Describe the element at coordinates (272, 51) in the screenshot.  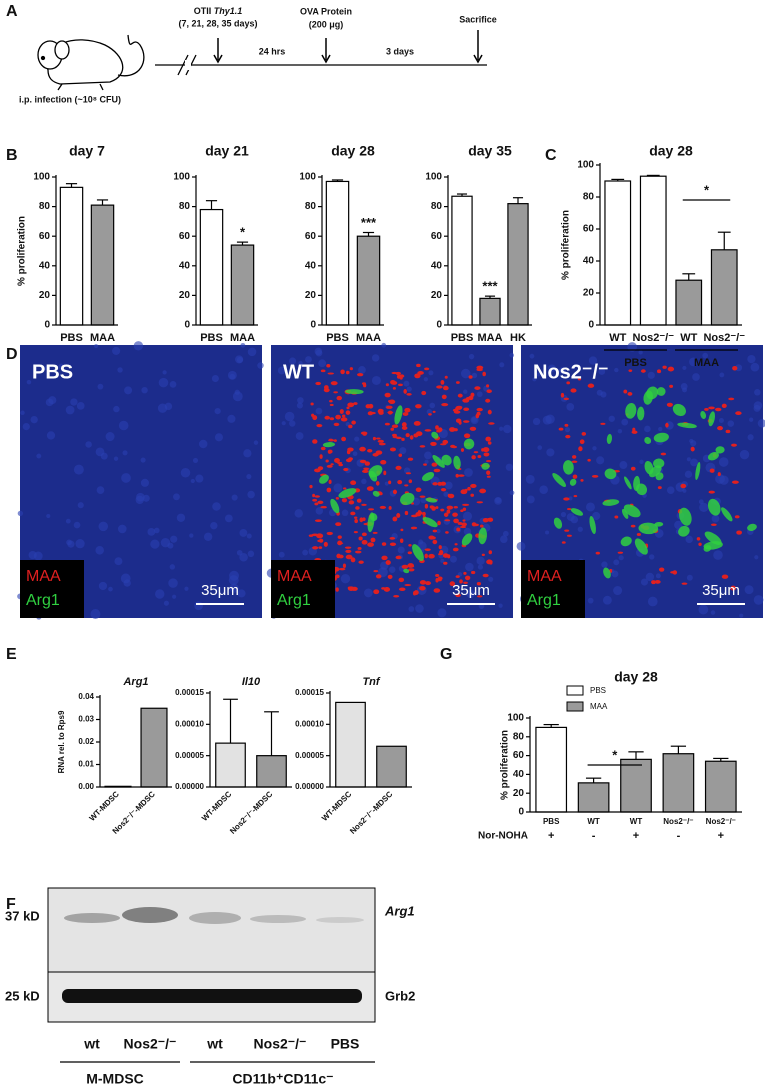
I see `interval-label: 24 hrs` at that location.